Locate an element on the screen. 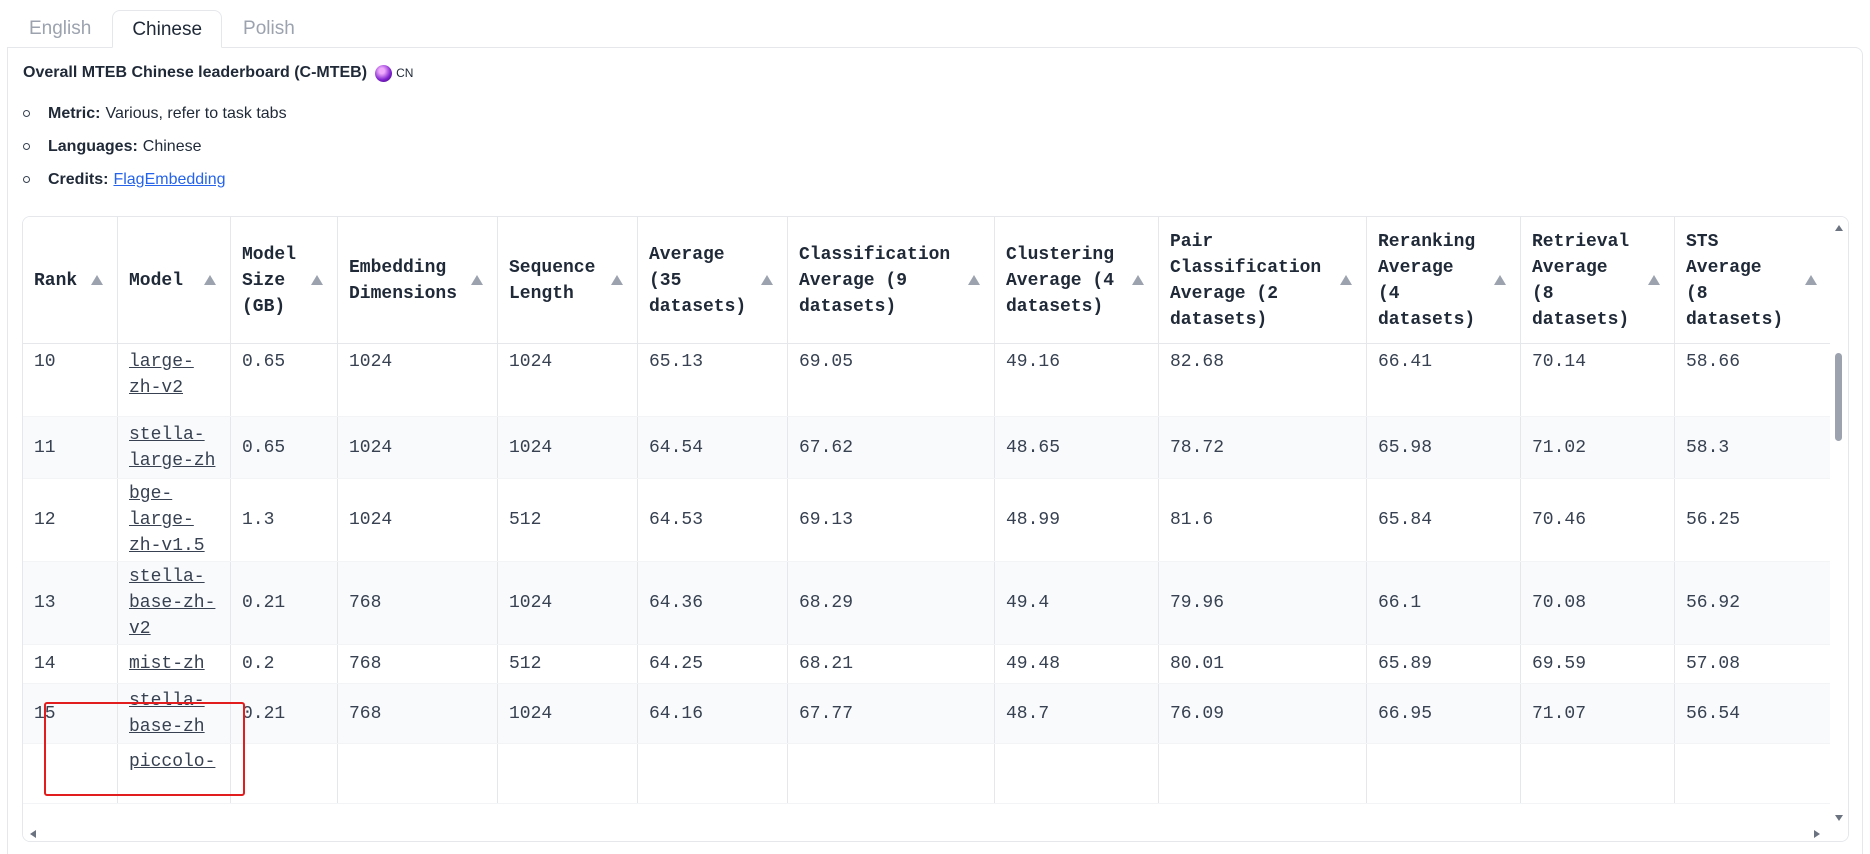  cell-sts-average is located at coordinates (1753, 773).